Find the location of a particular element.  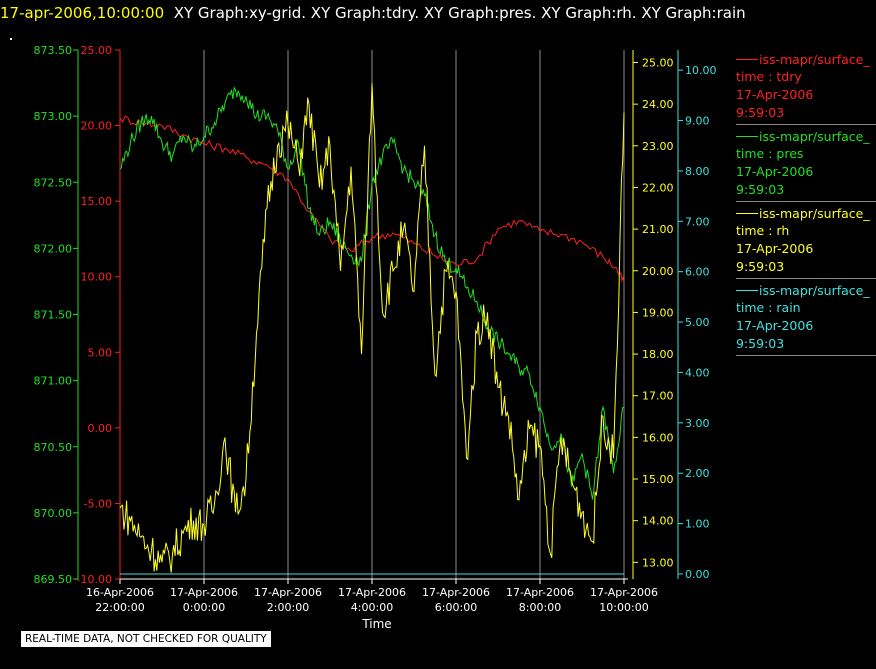

rain-tick-label: 3.00 is located at coordinates (697, 423).